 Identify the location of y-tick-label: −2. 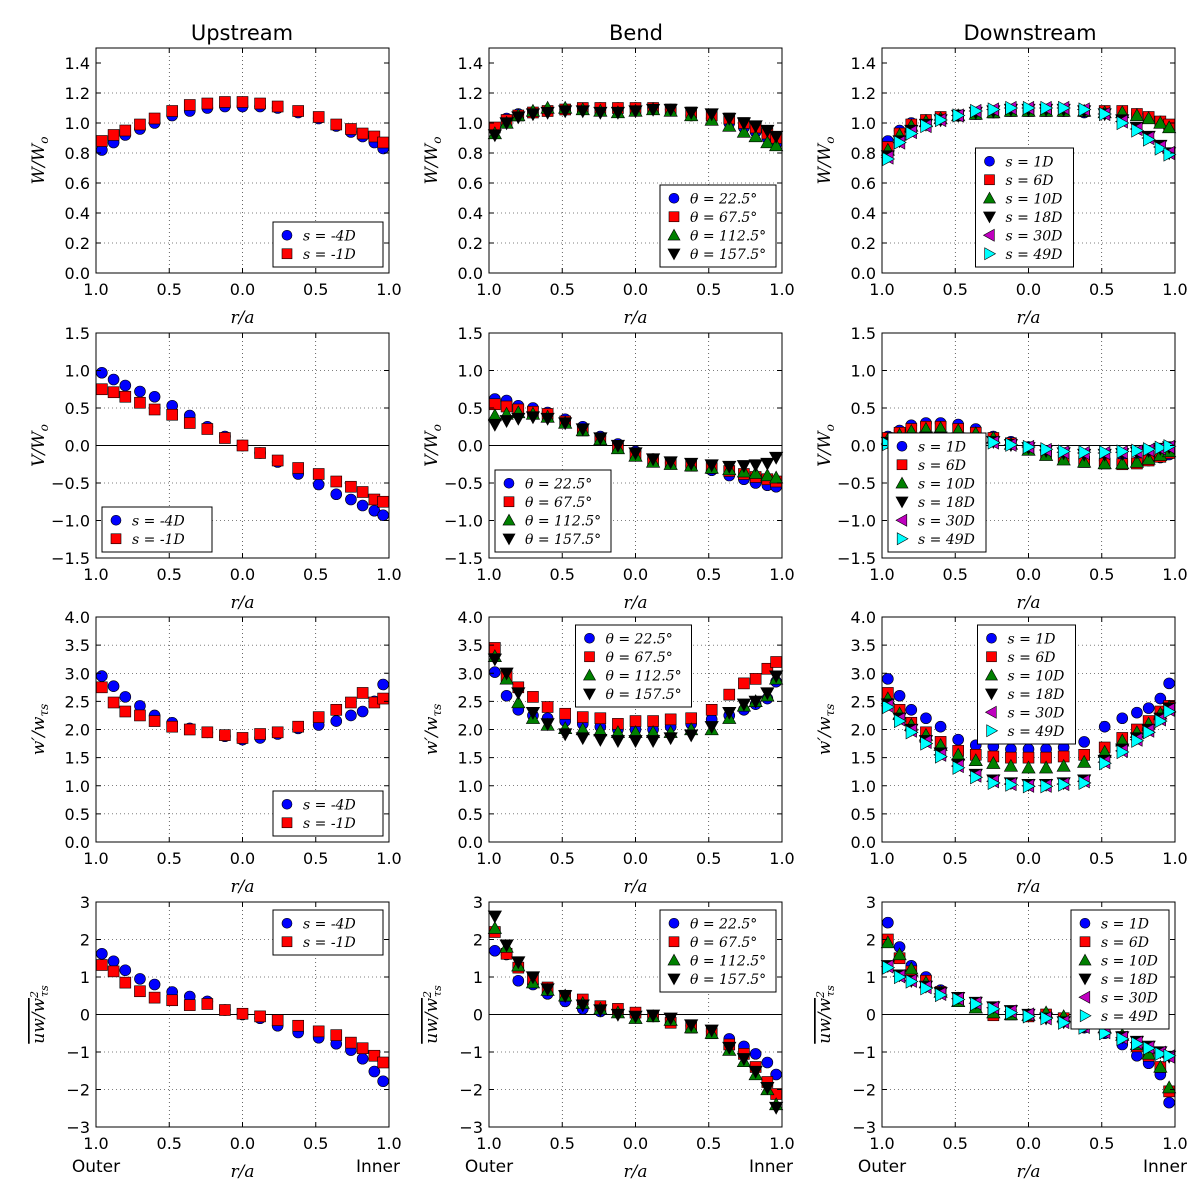
(471, 1090).